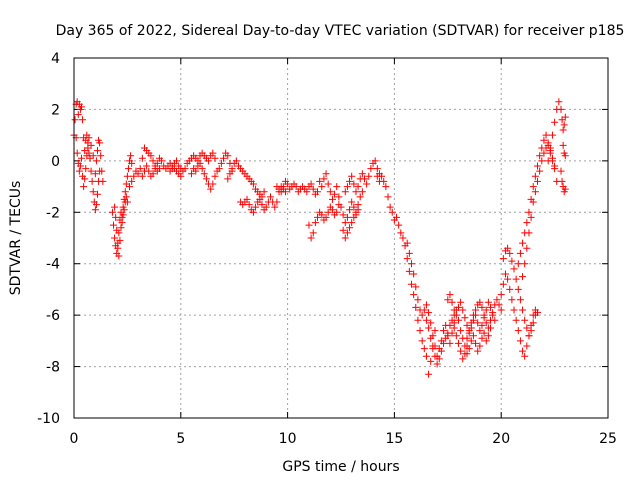  I want to click on x-tick-label: 0, so click(74, 439).